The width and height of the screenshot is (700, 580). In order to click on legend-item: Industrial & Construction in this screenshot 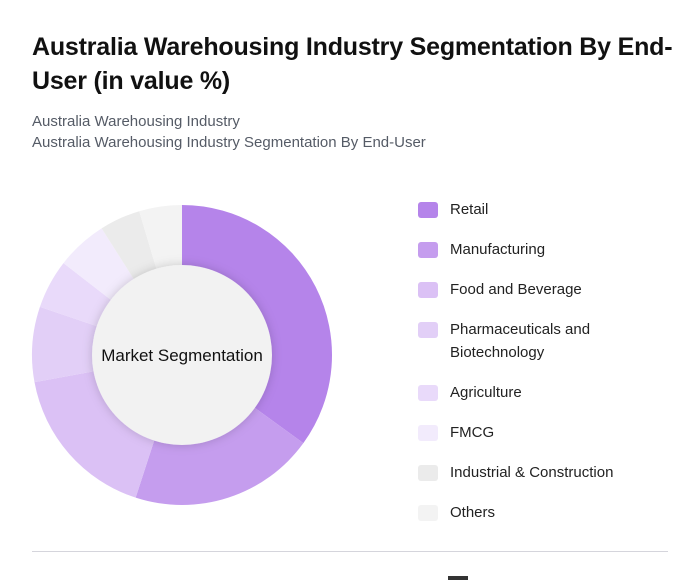, I will do `click(558, 472)`.